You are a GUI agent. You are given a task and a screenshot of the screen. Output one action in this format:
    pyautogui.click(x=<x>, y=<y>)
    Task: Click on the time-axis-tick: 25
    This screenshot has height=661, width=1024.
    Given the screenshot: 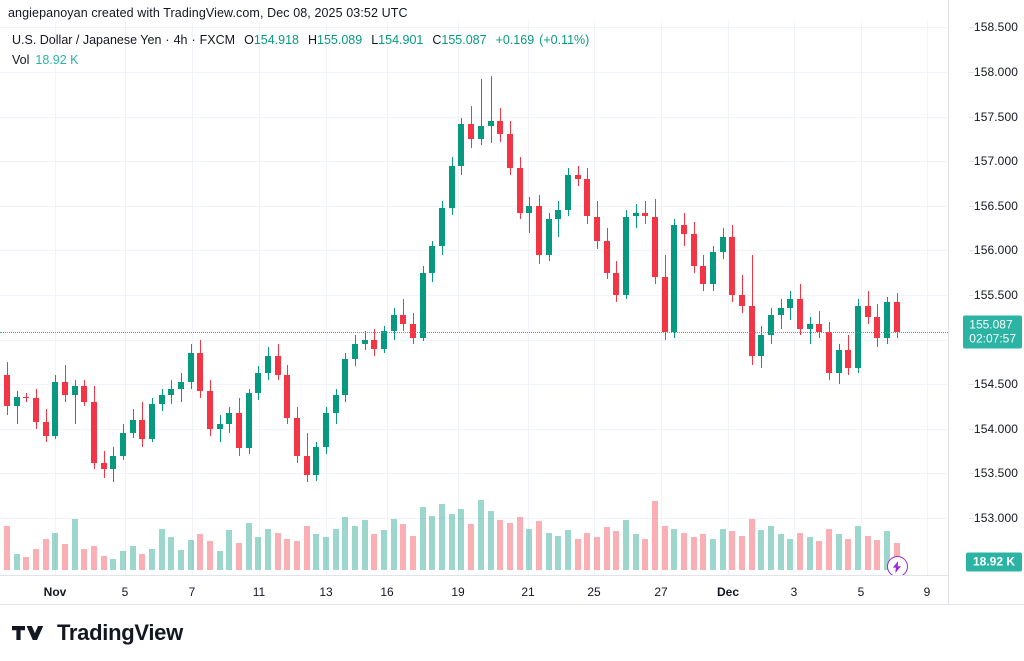 What is the action you would take?
    pyautogui.click(x=594, y=592)
    